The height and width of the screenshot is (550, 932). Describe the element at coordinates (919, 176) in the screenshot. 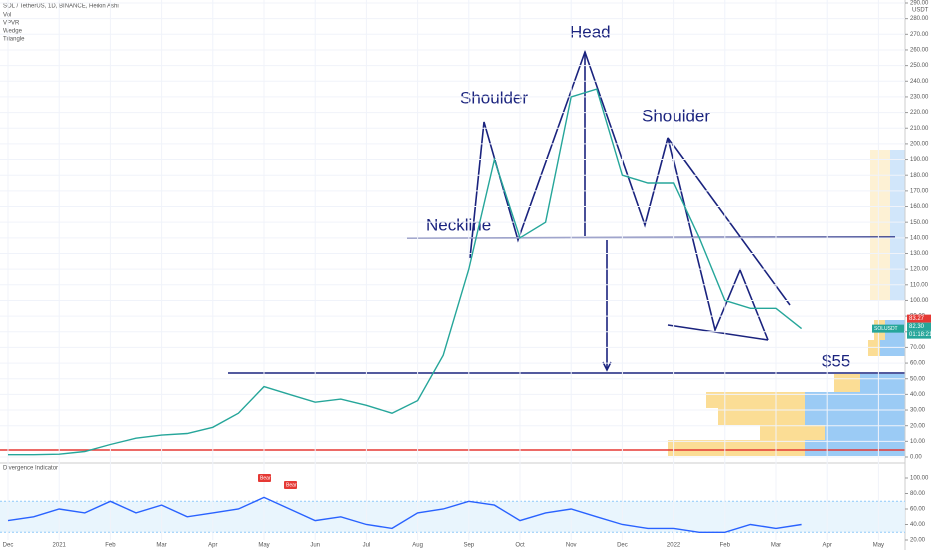

I see `y-tick-label: 180.00` at that location.